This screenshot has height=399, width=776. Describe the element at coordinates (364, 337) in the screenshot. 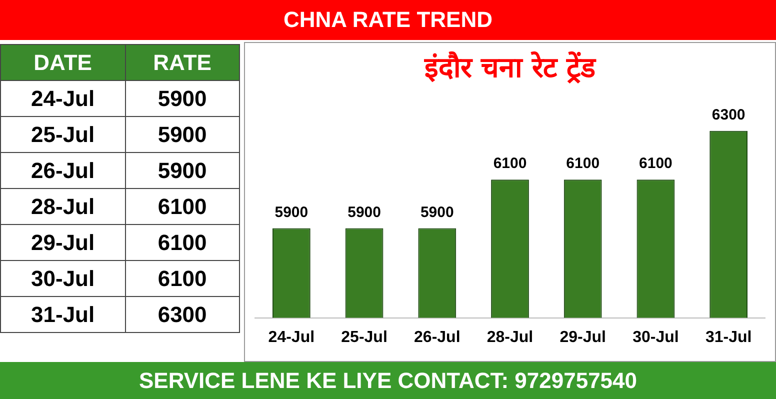

I see `x-tick-label: 25-Jul` at that location.